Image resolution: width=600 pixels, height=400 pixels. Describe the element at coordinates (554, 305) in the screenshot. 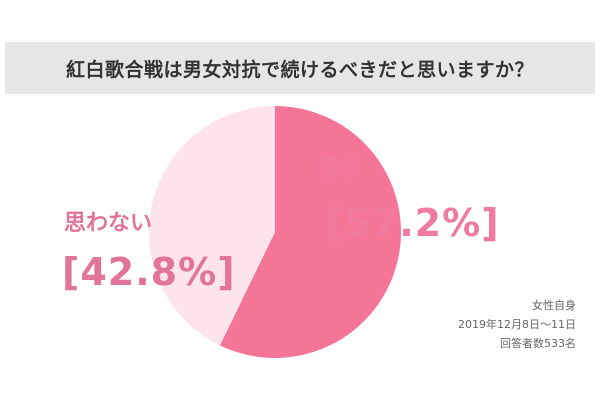

I see `source-publisher: 女性自身` at that location.